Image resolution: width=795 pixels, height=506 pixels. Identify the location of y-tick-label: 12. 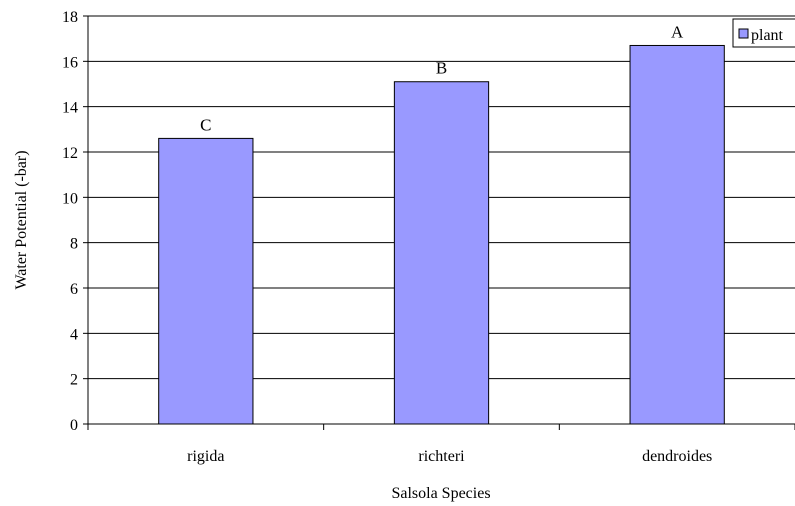
(70, 153).